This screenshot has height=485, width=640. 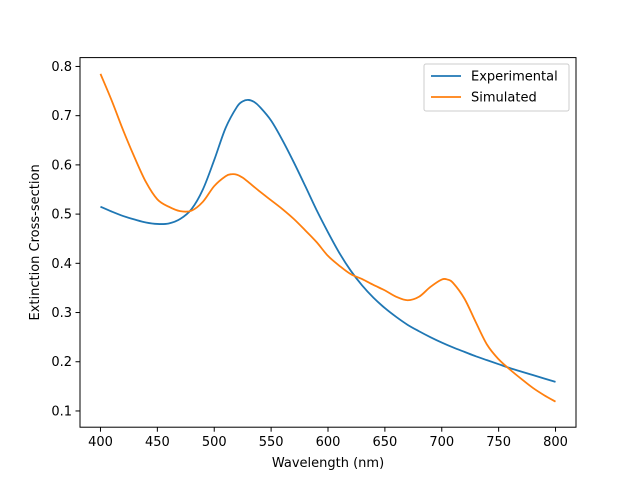 I want to click on y-tick-label: 0.8, so click(x=61, y=67).